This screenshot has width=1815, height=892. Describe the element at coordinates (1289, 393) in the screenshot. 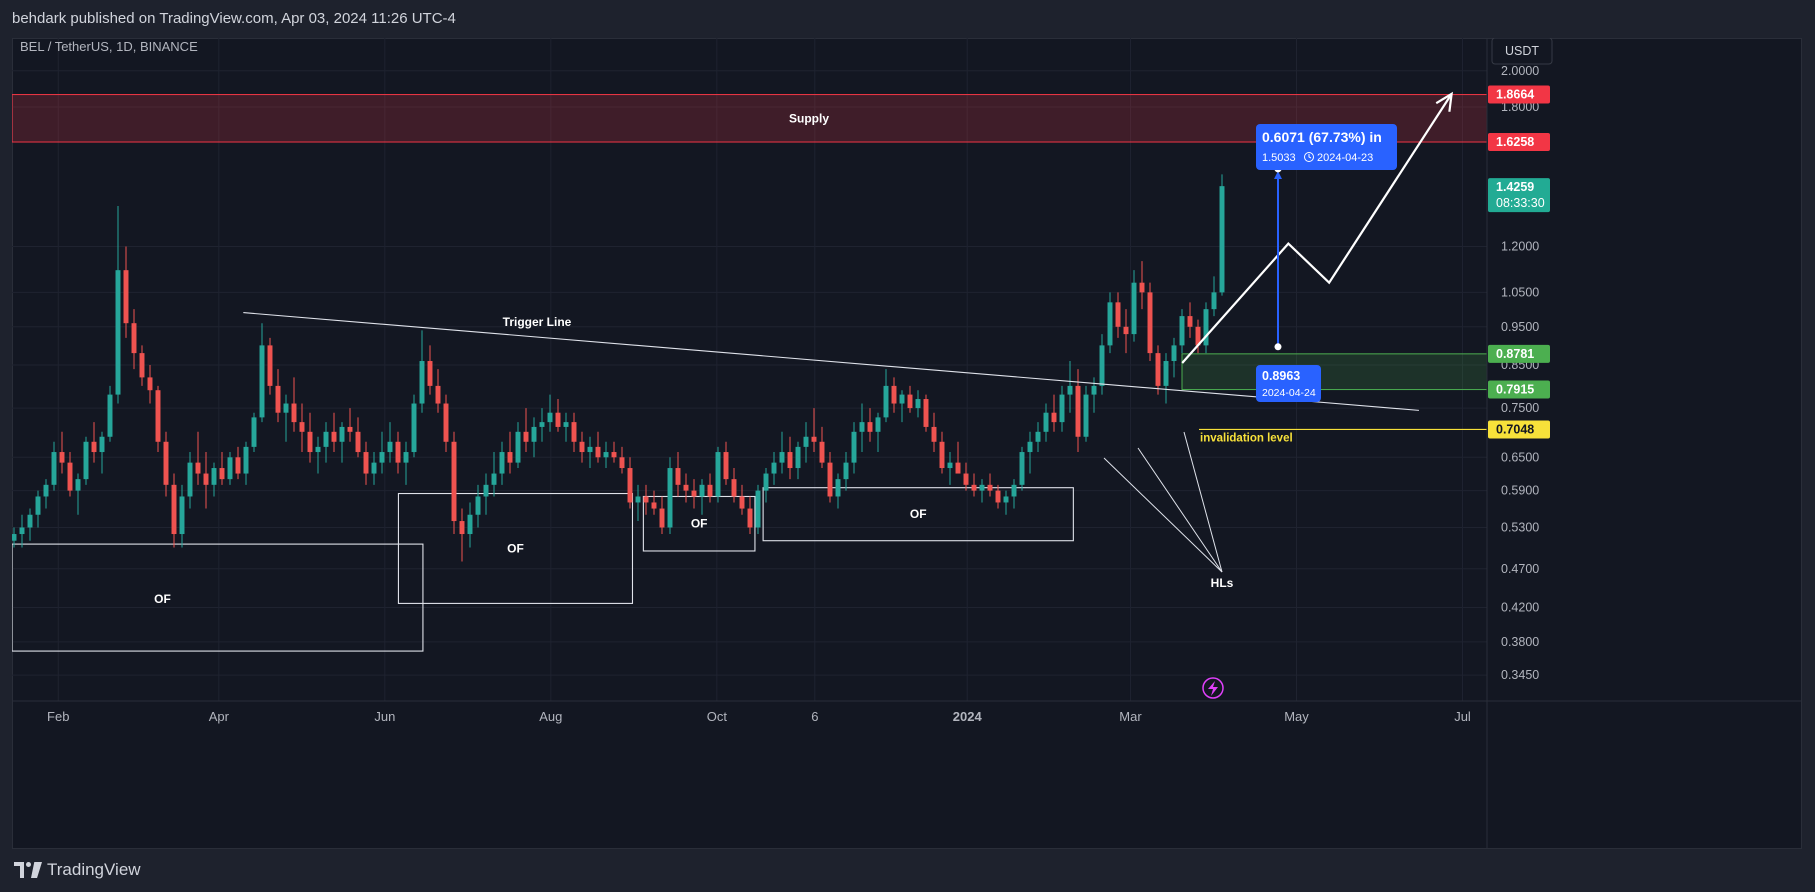

I see `measure-start-date: 2024-04-24` at that location.